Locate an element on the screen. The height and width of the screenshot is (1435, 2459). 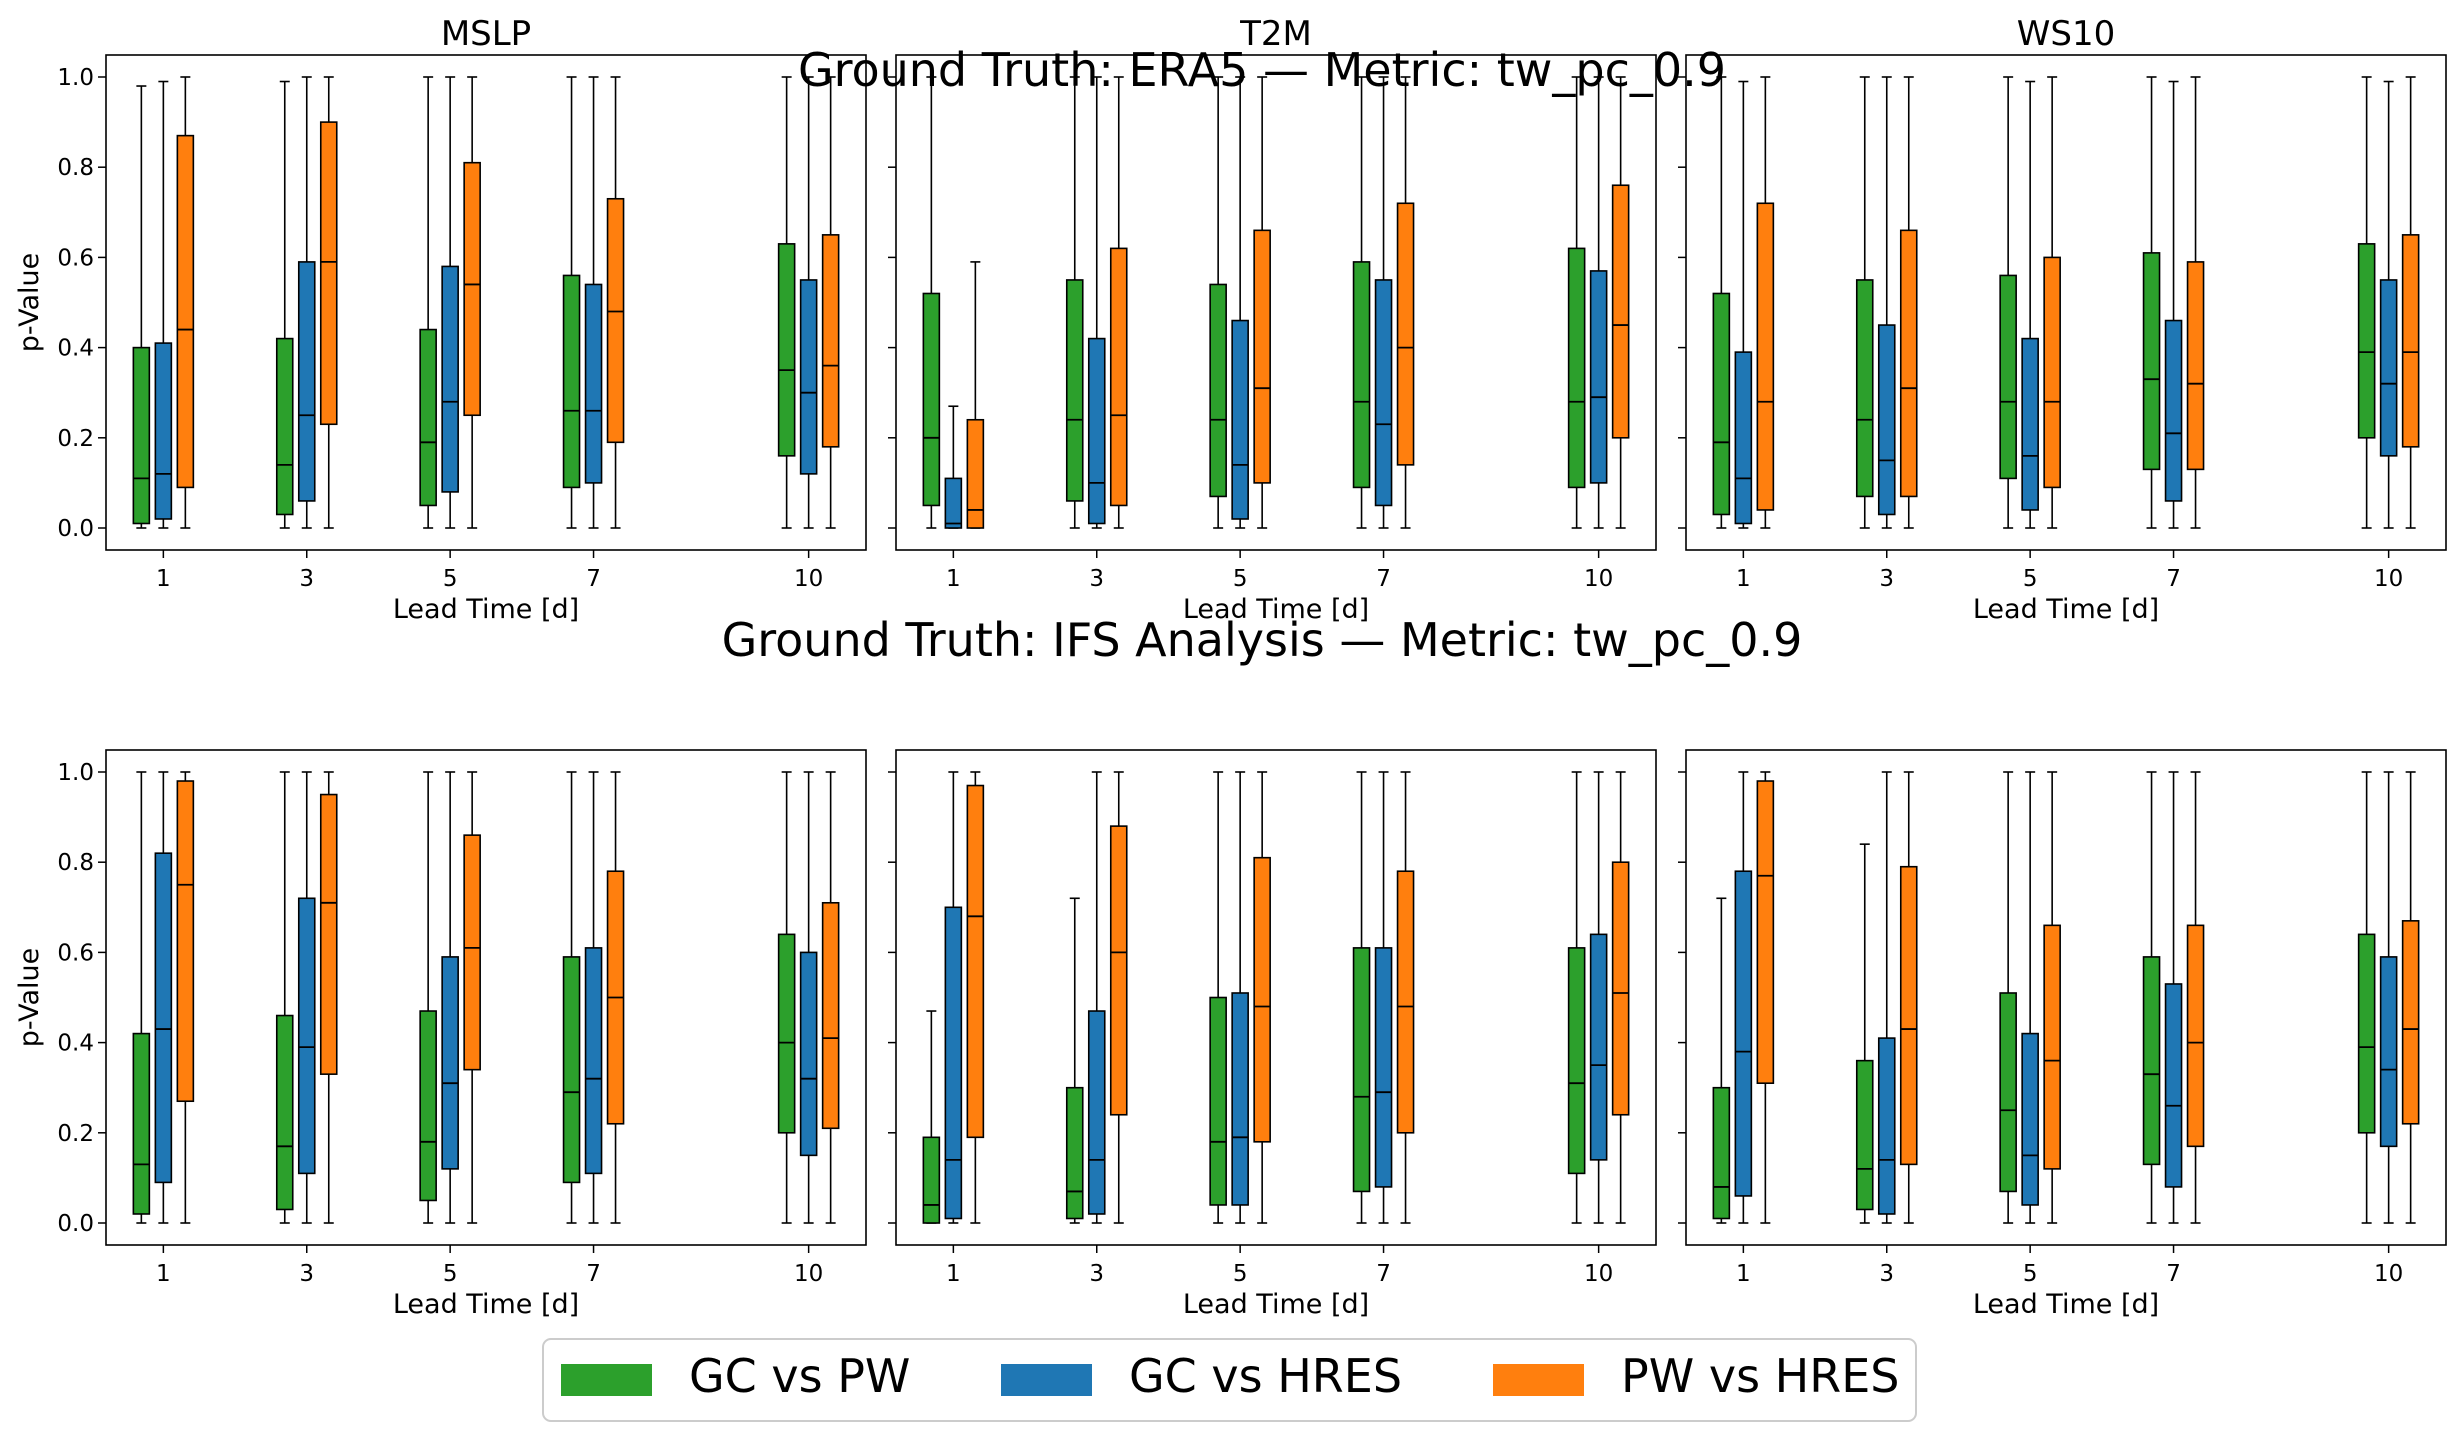
panel-ifs-ws10: 1 3 5 7 10 Lead Time [d] is located at coordinates (2062, 1034).